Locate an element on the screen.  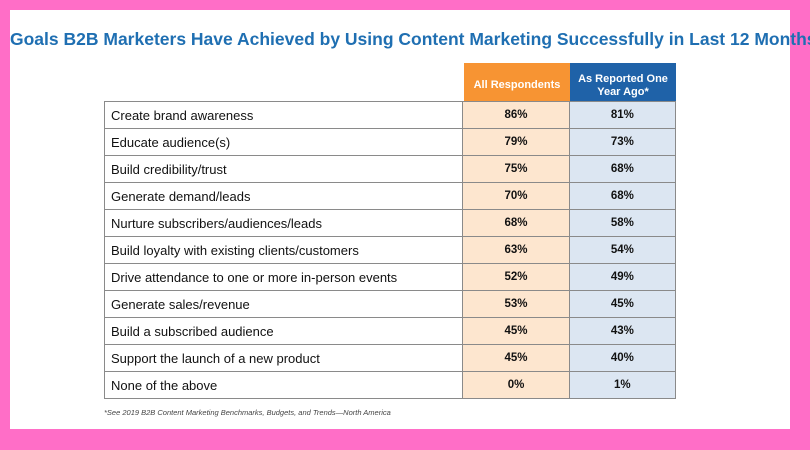
goal-label: Build credibility/trust is located at coordinates (283, 169).